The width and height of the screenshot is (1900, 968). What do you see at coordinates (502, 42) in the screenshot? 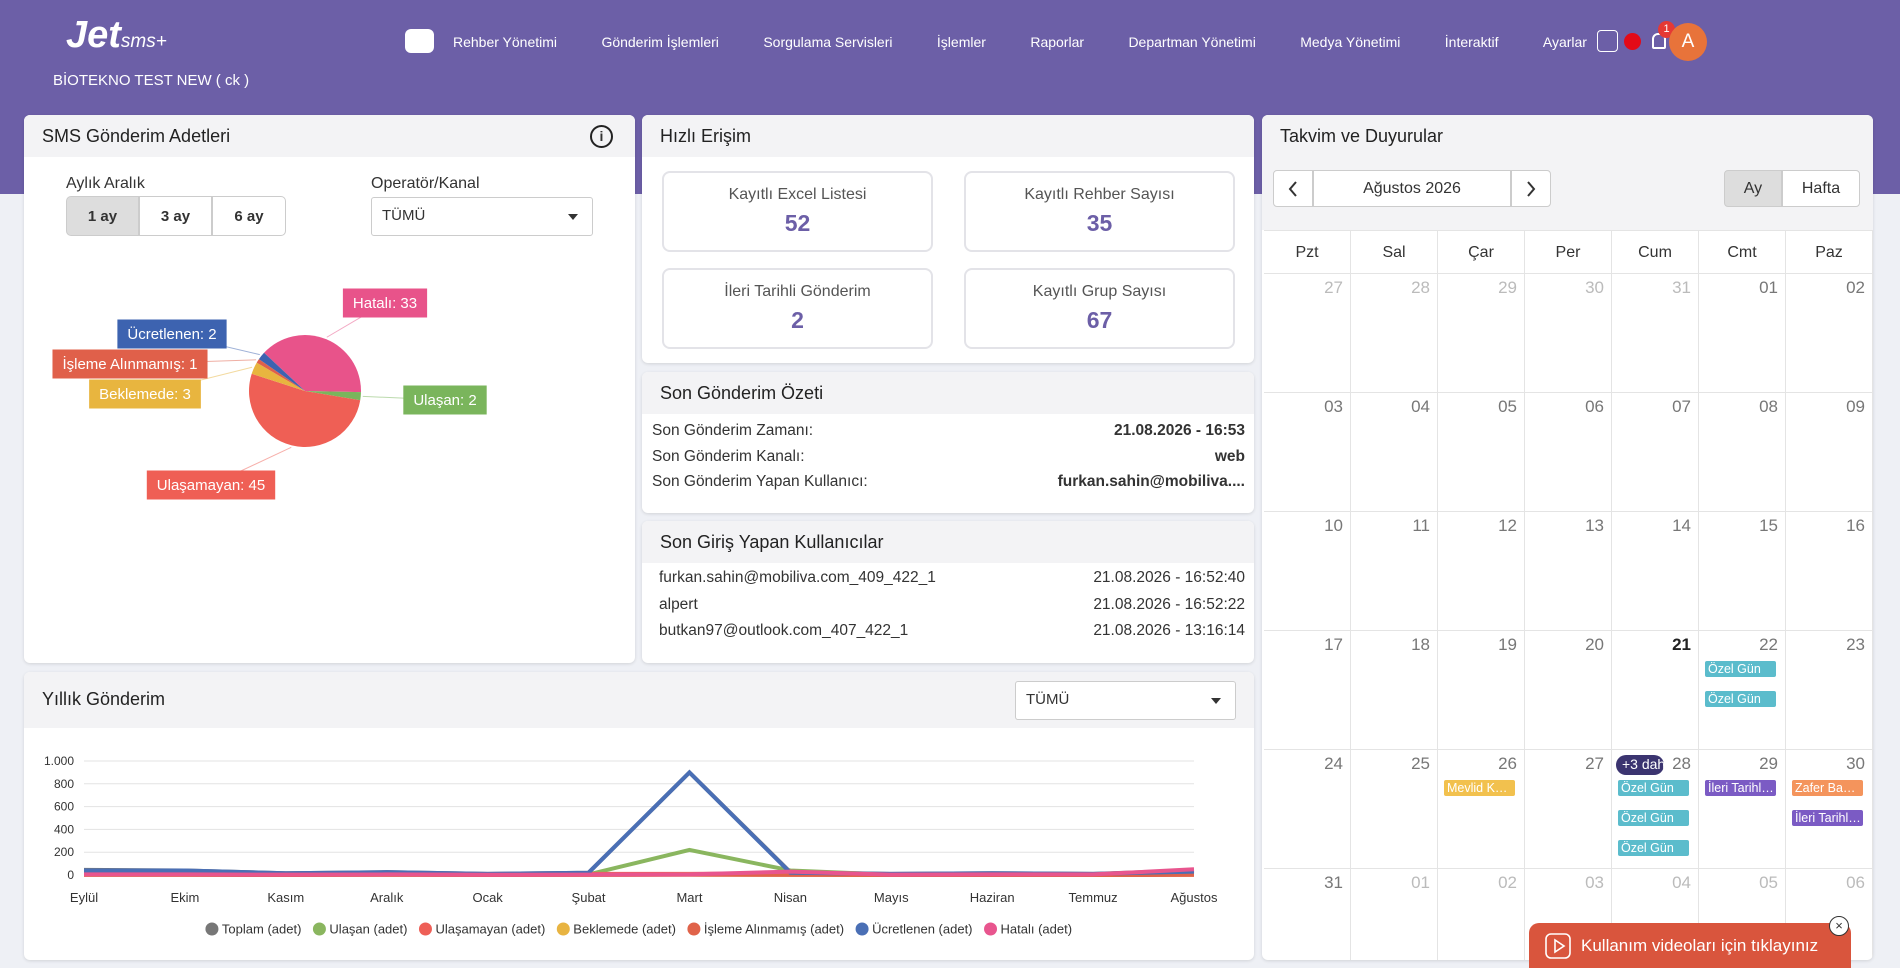
I see `nav-item: Rehber Yönetimi` at bounding box center [502, 42].